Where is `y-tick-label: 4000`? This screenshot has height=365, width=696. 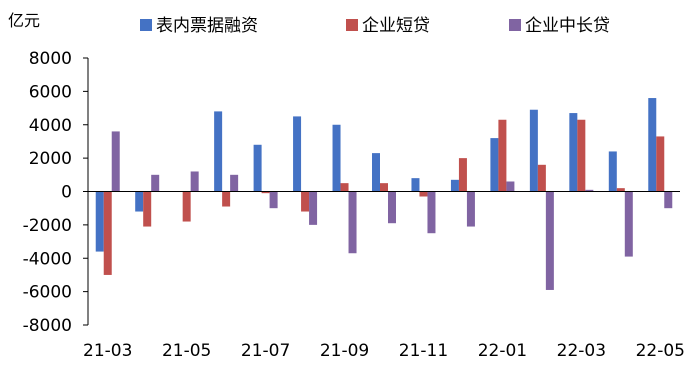 y-tick-label: 4000 is located at coordinates (50, 126).